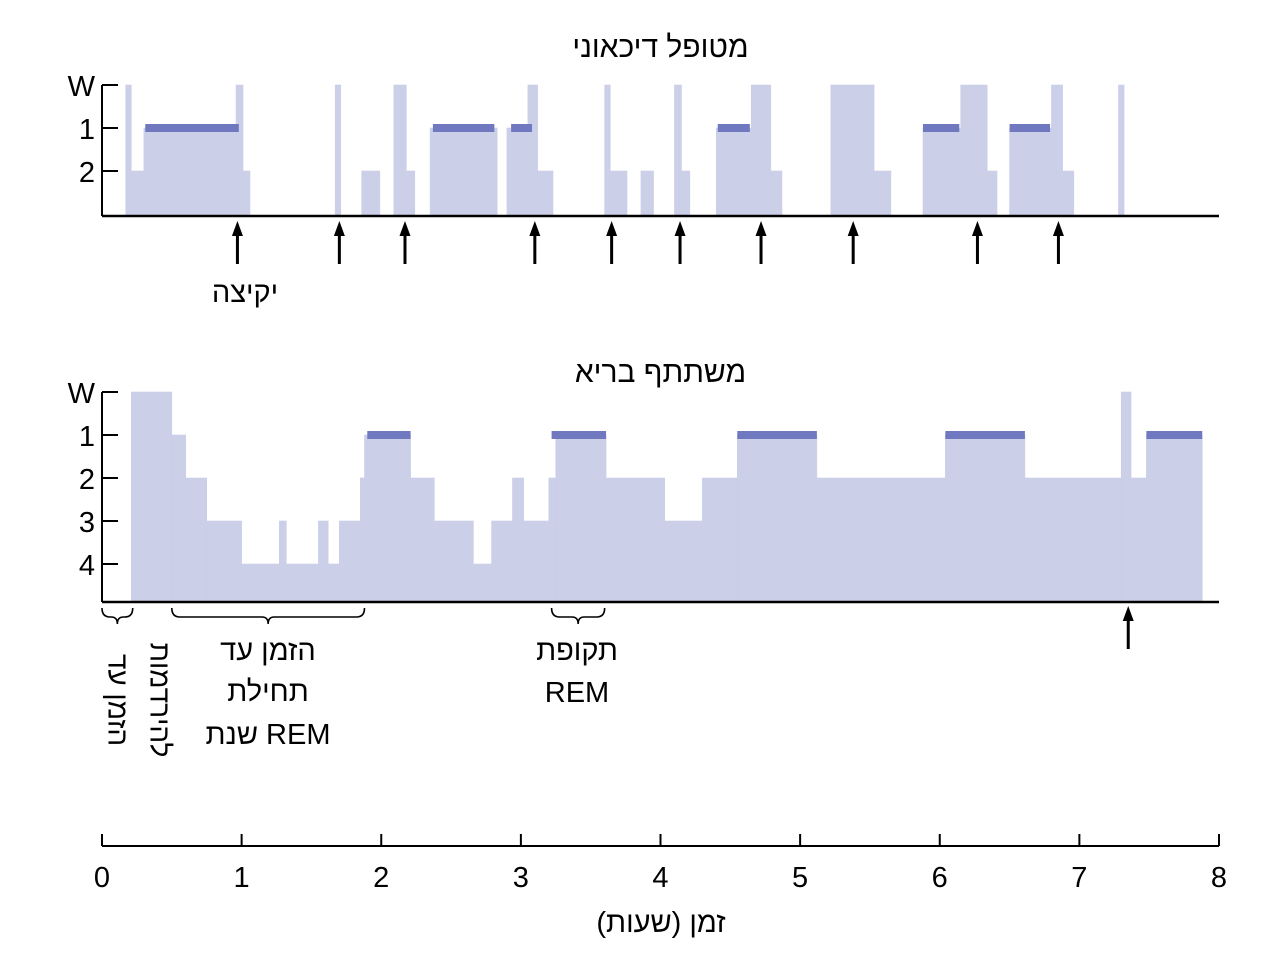 This screenshot has height=976, width=1272. Describe the element at coordinates (87, 437) in the screenshot. I see `stage-label-1-1: 1` at that location.